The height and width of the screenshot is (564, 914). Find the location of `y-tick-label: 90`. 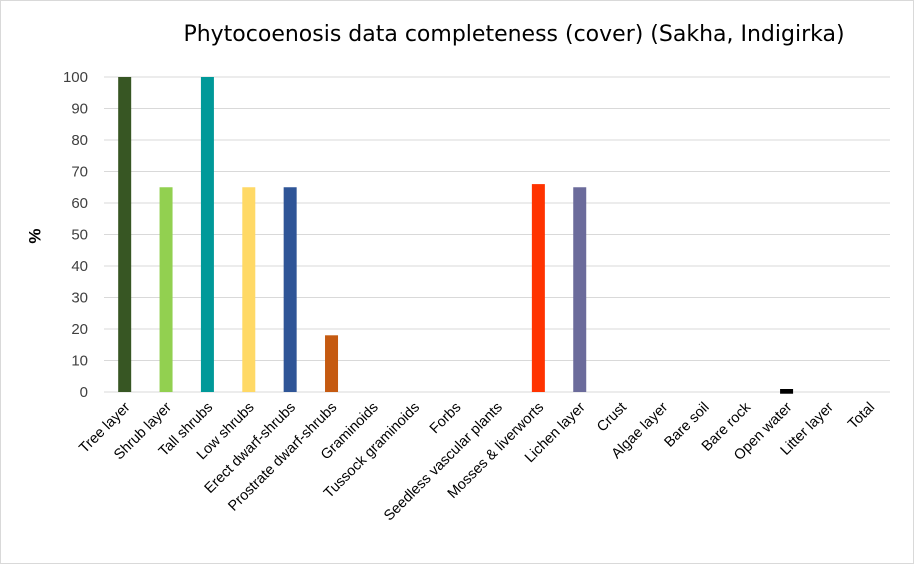

y-tick-label: 90 is located at coordinates (79, 109).